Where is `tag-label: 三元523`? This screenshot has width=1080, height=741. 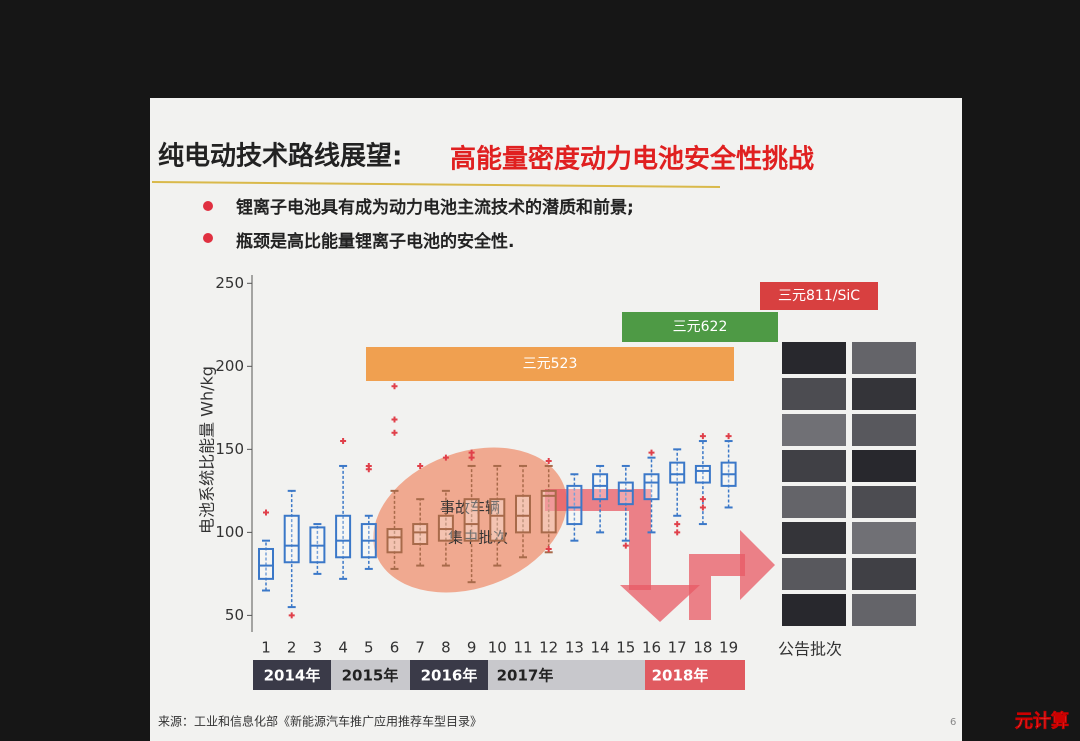 tag-label: 三元523 is located at coordinates (550, 364).